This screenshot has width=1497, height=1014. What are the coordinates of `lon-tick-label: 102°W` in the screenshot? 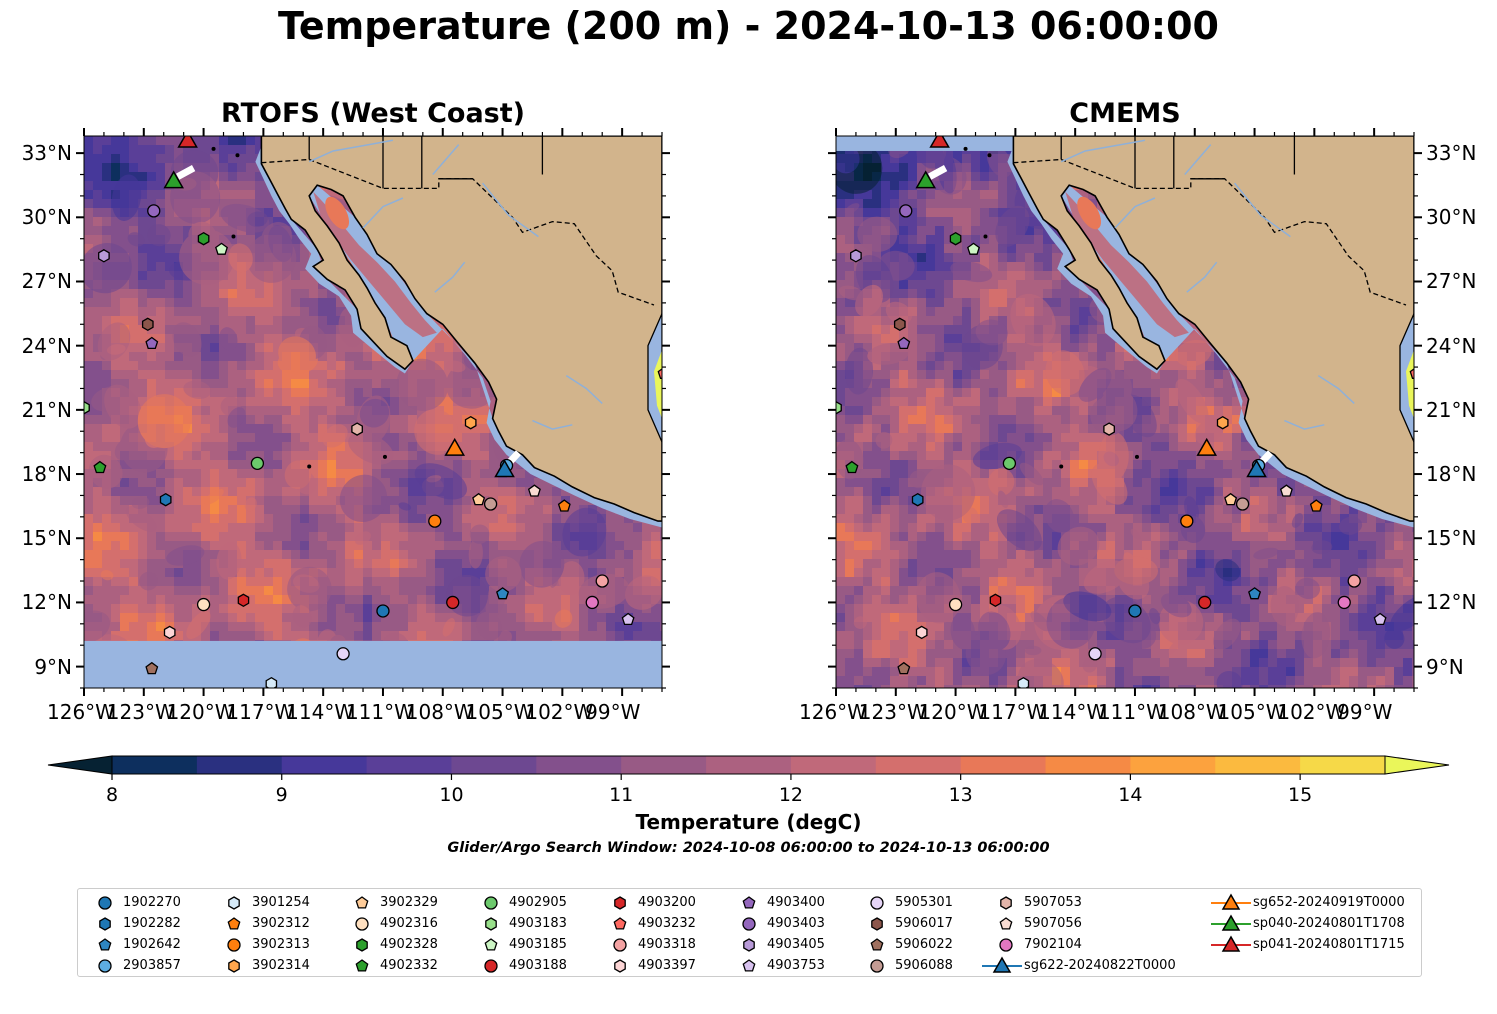 It's located at (559, 712).